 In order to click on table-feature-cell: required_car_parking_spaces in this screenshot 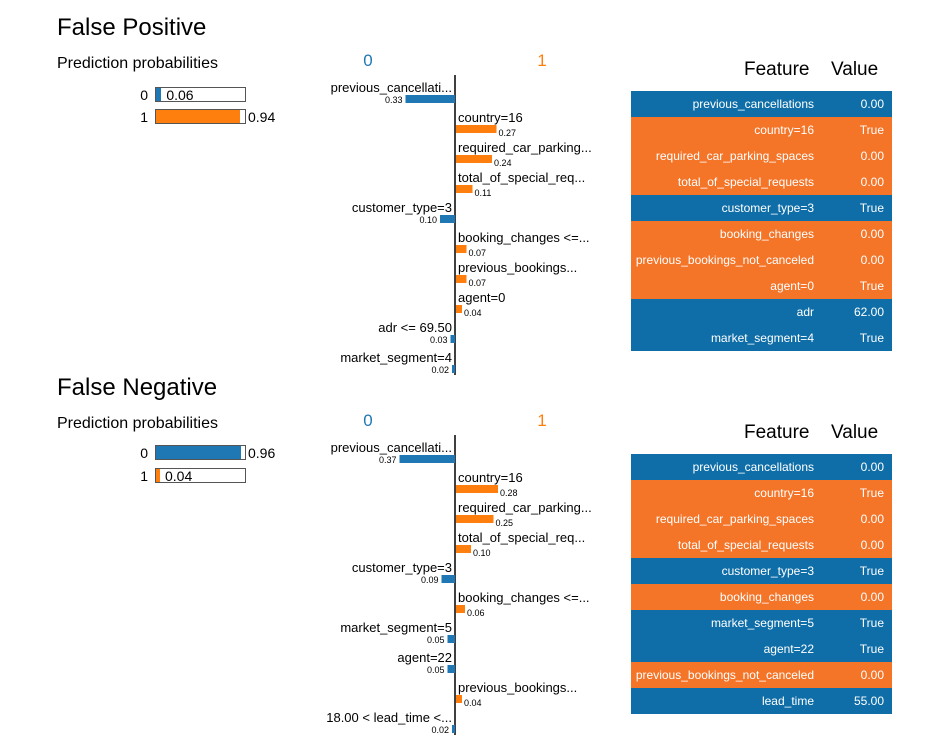, I will do `click(734, 156)`.